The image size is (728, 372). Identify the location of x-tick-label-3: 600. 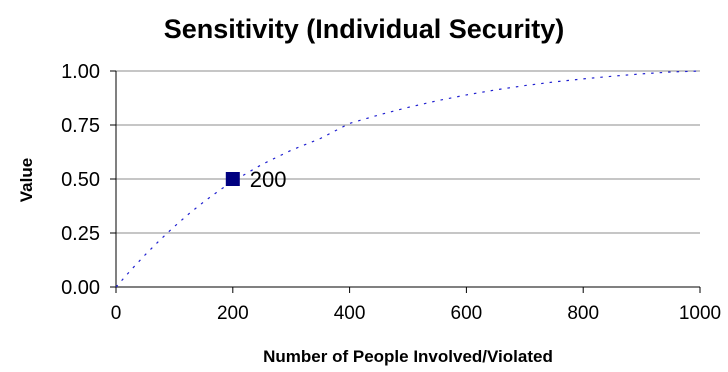
(467, 313).